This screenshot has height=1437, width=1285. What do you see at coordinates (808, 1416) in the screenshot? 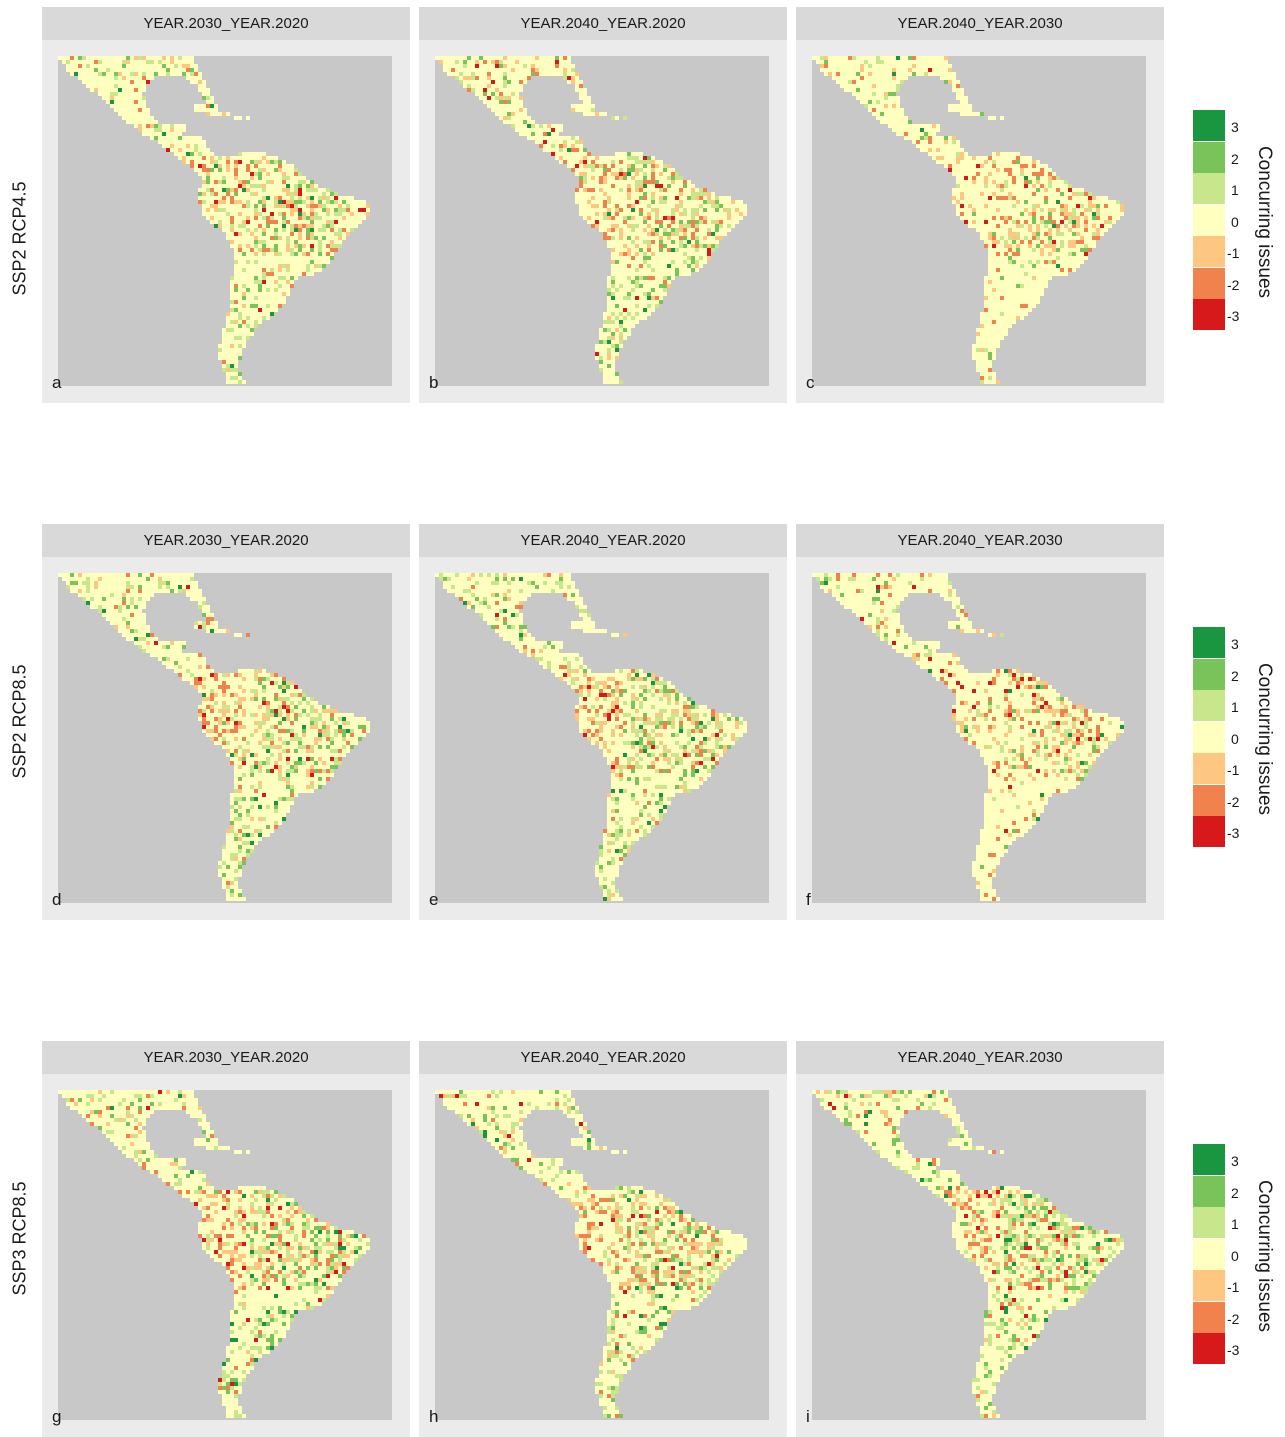
I see `panel-letter: i` at bounding box center [808, 1416].